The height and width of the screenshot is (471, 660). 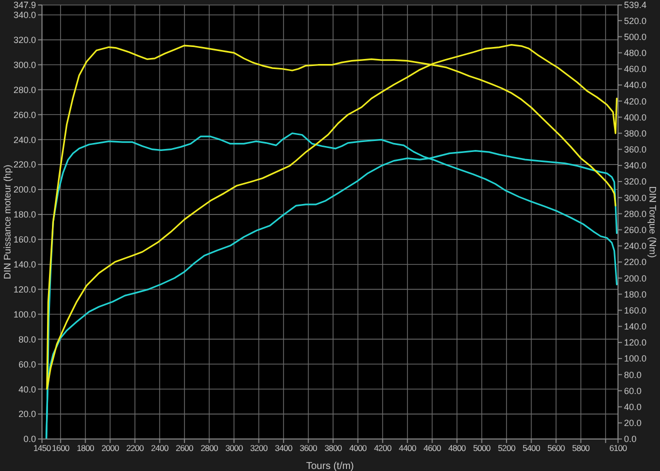 I want to click on y-tick-label: 140.0, so click(x=24, y=265).